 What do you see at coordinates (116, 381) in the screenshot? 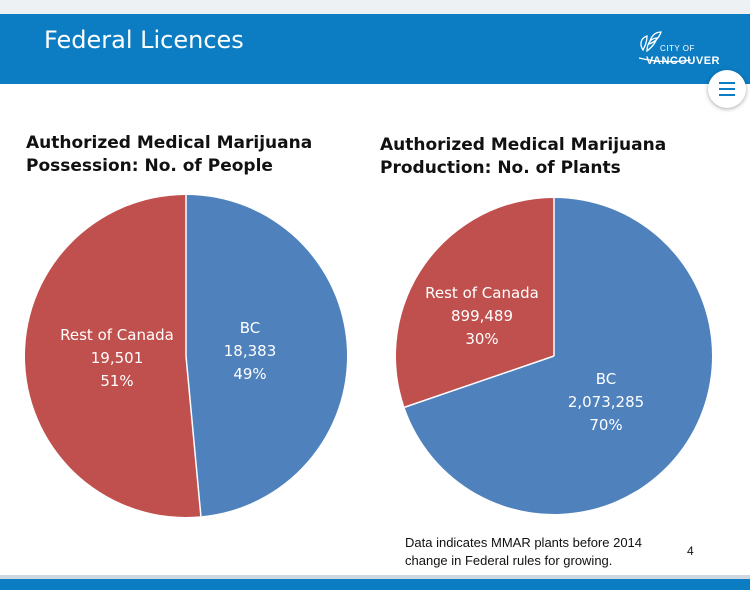
I see `chart1-rest-of-canada-percent-label: 51%` at bounding box center [116, 381].